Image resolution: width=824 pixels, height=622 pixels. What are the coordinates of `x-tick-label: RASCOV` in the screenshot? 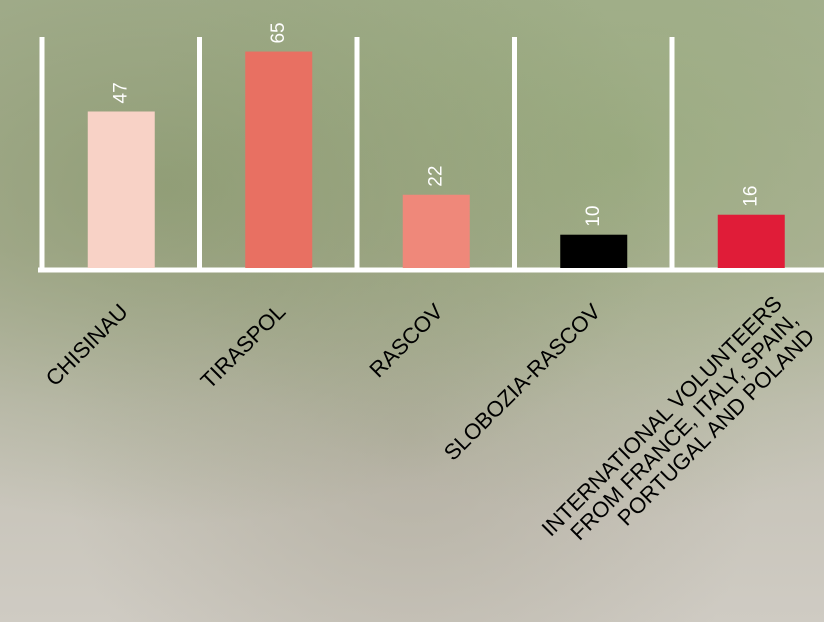 It's located at (406, 341).